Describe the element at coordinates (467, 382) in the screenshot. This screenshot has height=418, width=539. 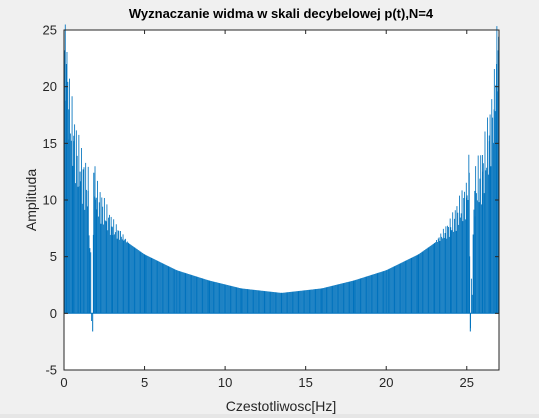
I see `x-tick-label: 25` at that location.